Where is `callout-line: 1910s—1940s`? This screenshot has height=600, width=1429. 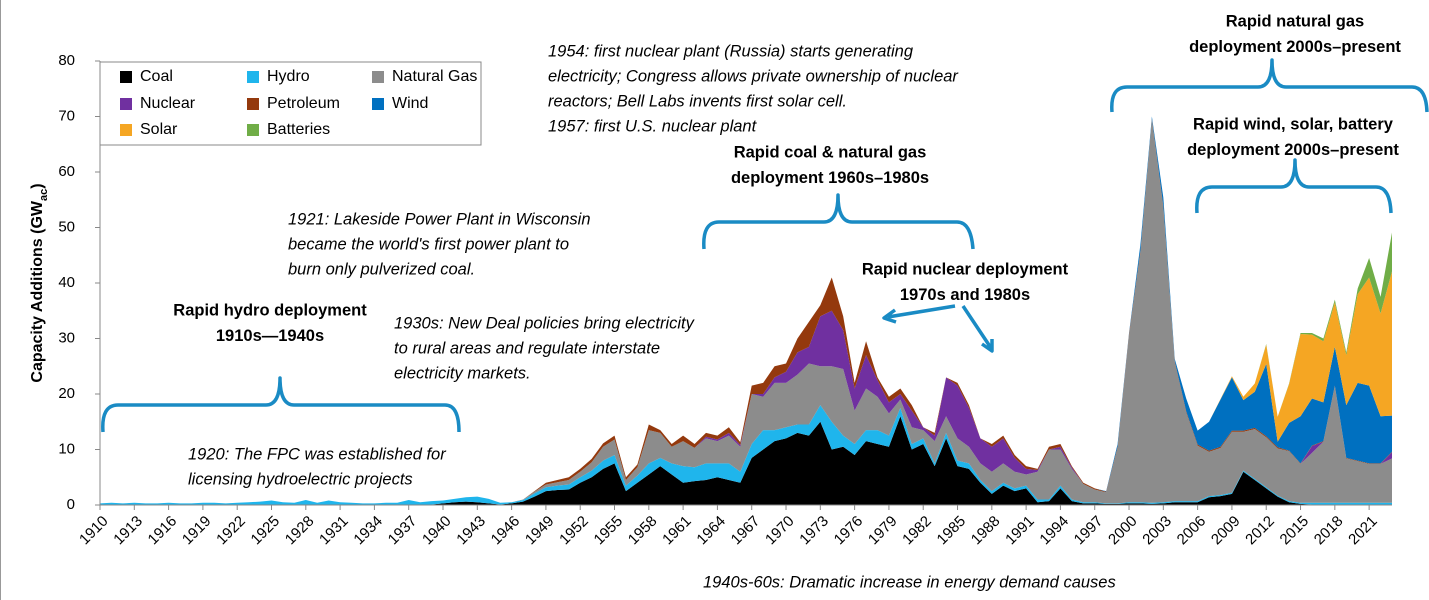
callout-line: 1910s—1940s is located at coordinates (270, 336).